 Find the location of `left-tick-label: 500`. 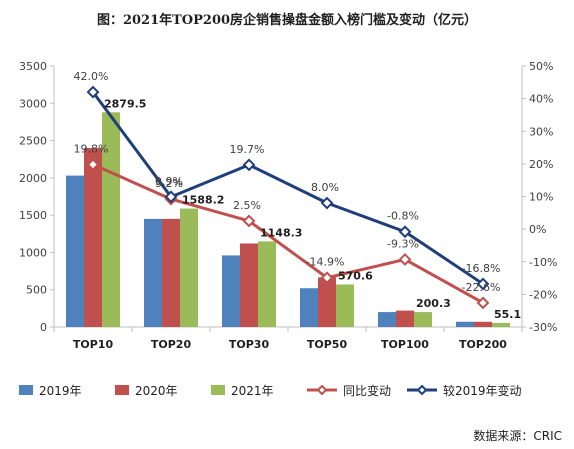

left-tick-label: 500 is located at coordinates (36, 290).